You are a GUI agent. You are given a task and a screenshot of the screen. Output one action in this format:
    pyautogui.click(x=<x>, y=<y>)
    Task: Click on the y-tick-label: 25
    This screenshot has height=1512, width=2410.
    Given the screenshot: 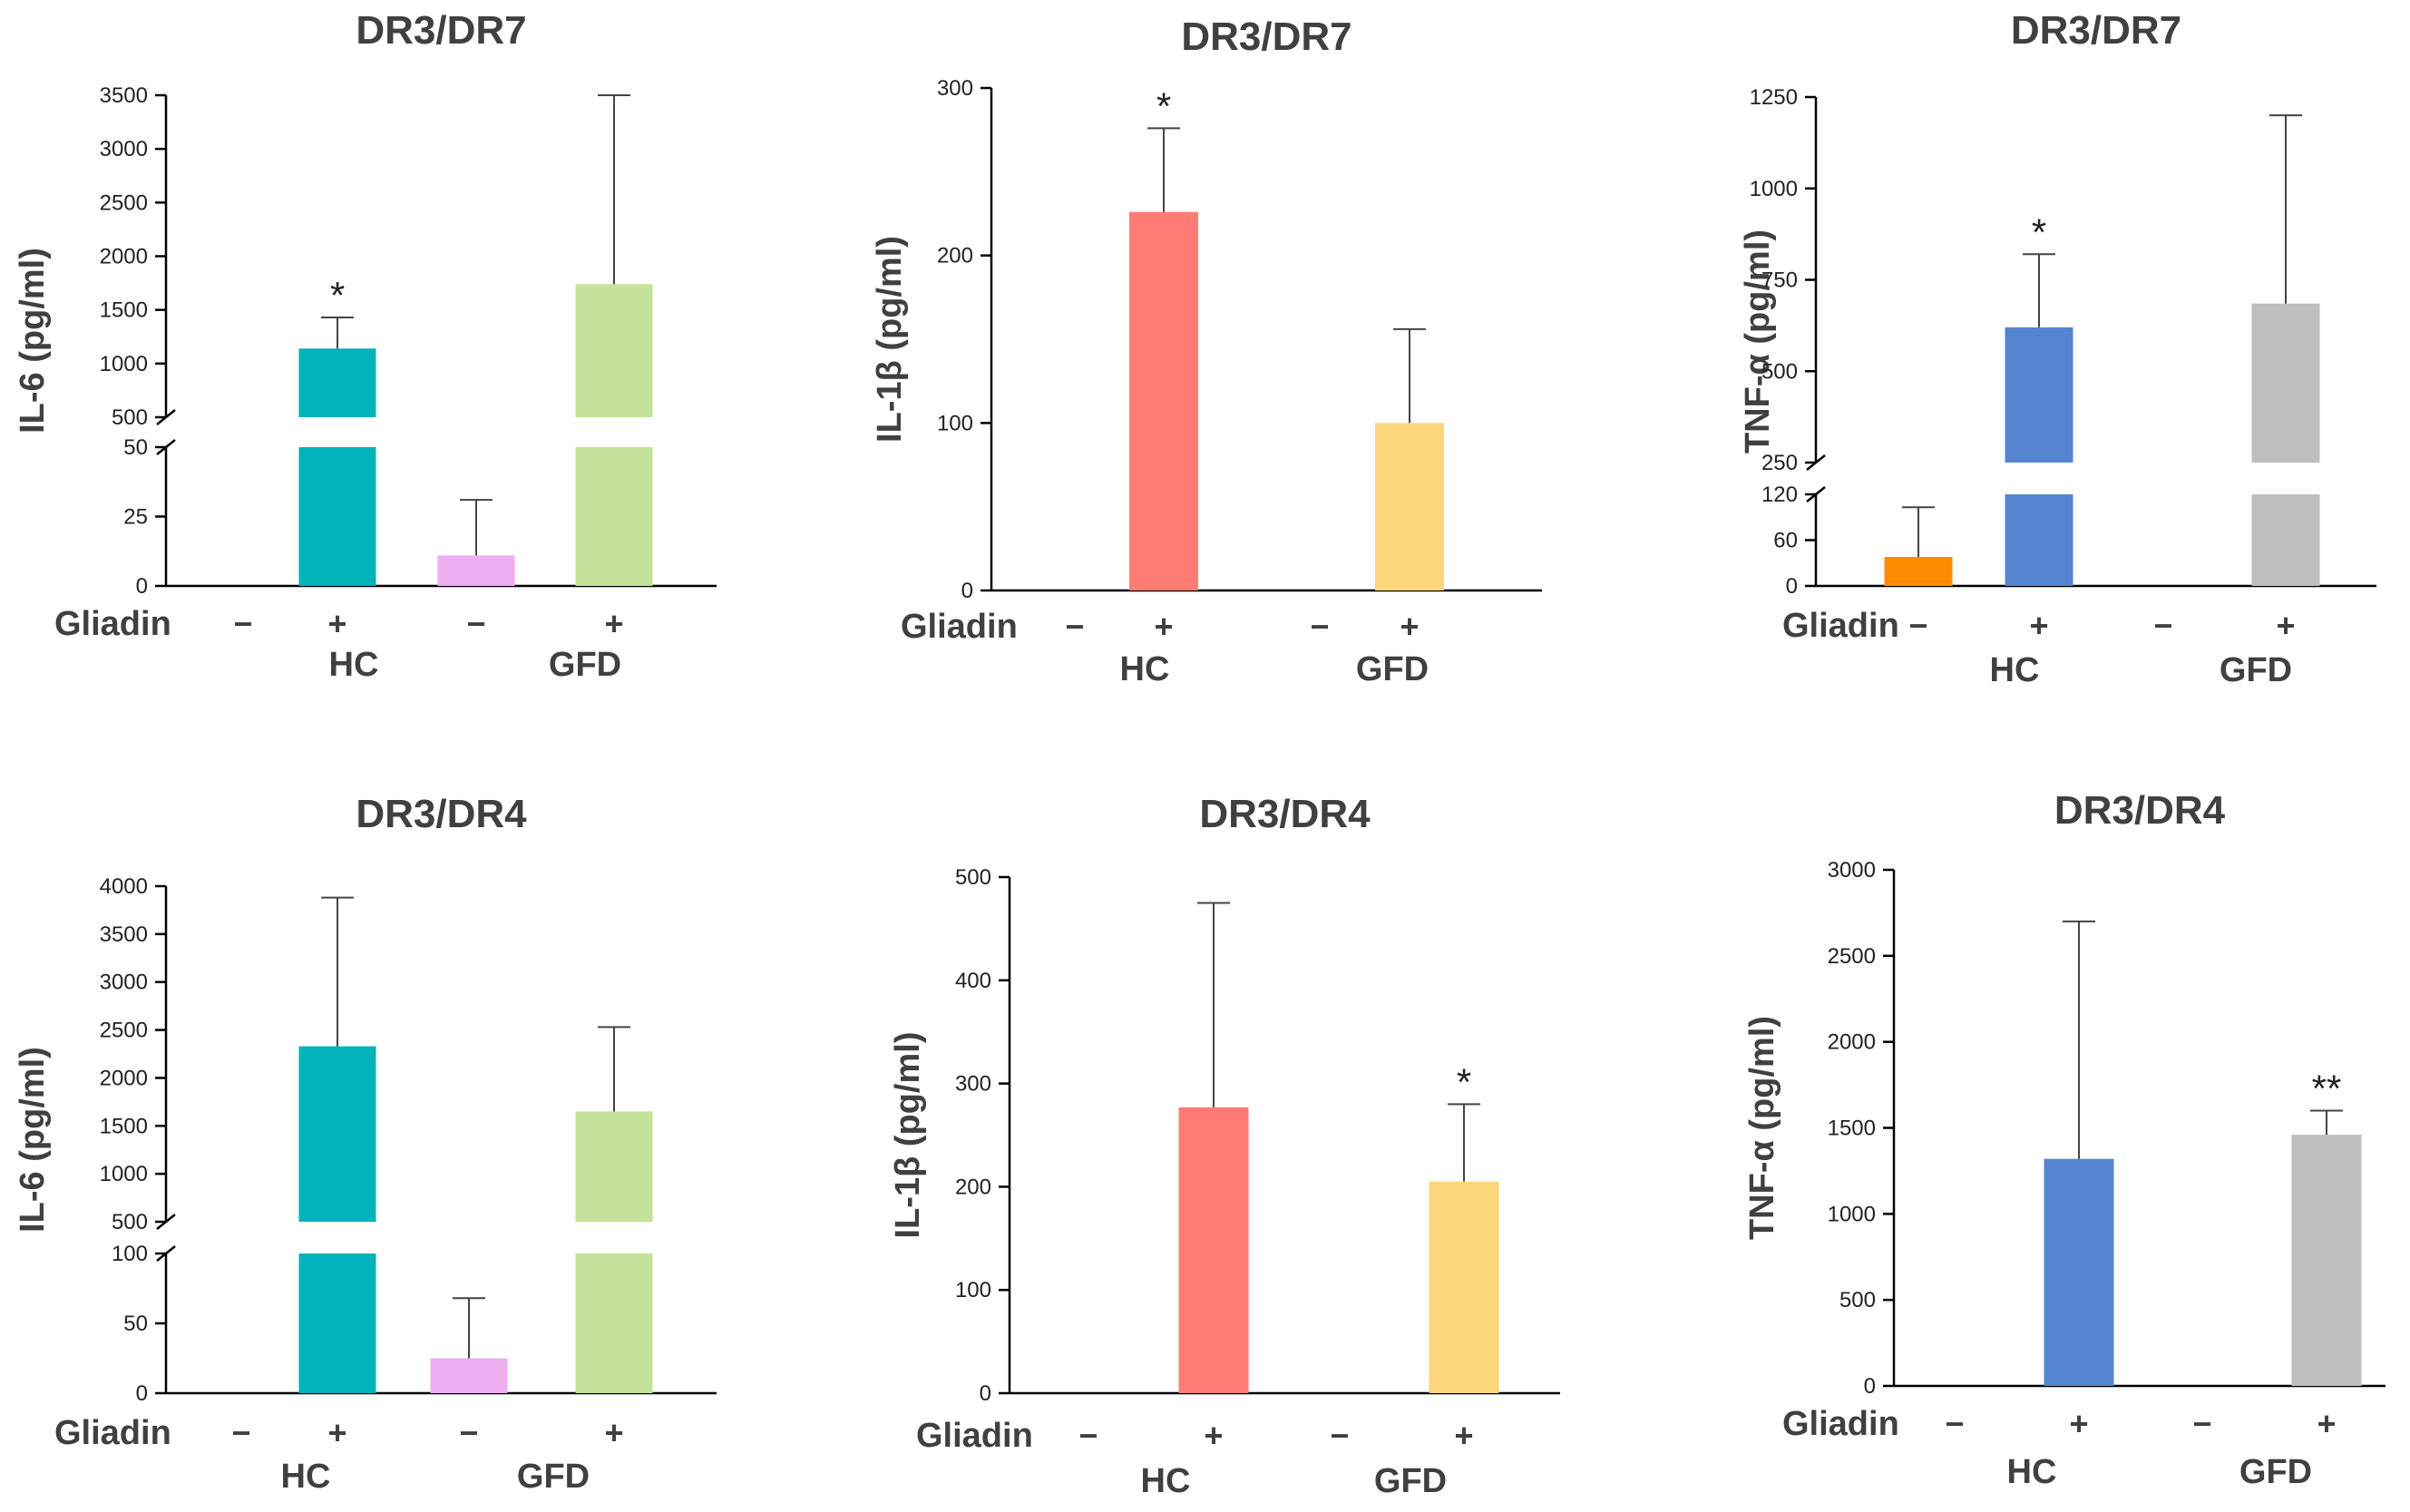 What is the action you would take?
    pyautogui.click(x=135, y=517)
    